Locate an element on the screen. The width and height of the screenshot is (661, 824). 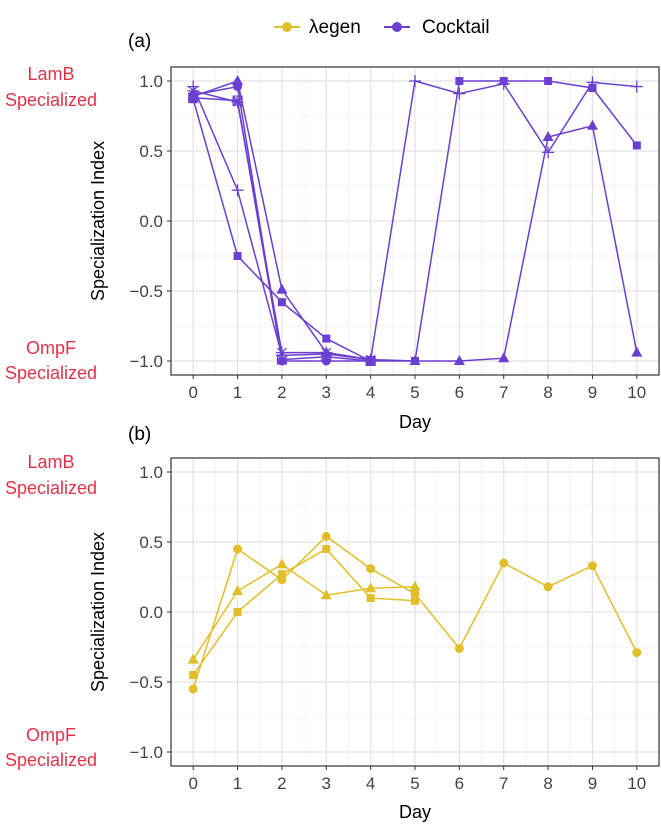
y-axis-label-a: Specialization Index is located at coordinates (98, 221).